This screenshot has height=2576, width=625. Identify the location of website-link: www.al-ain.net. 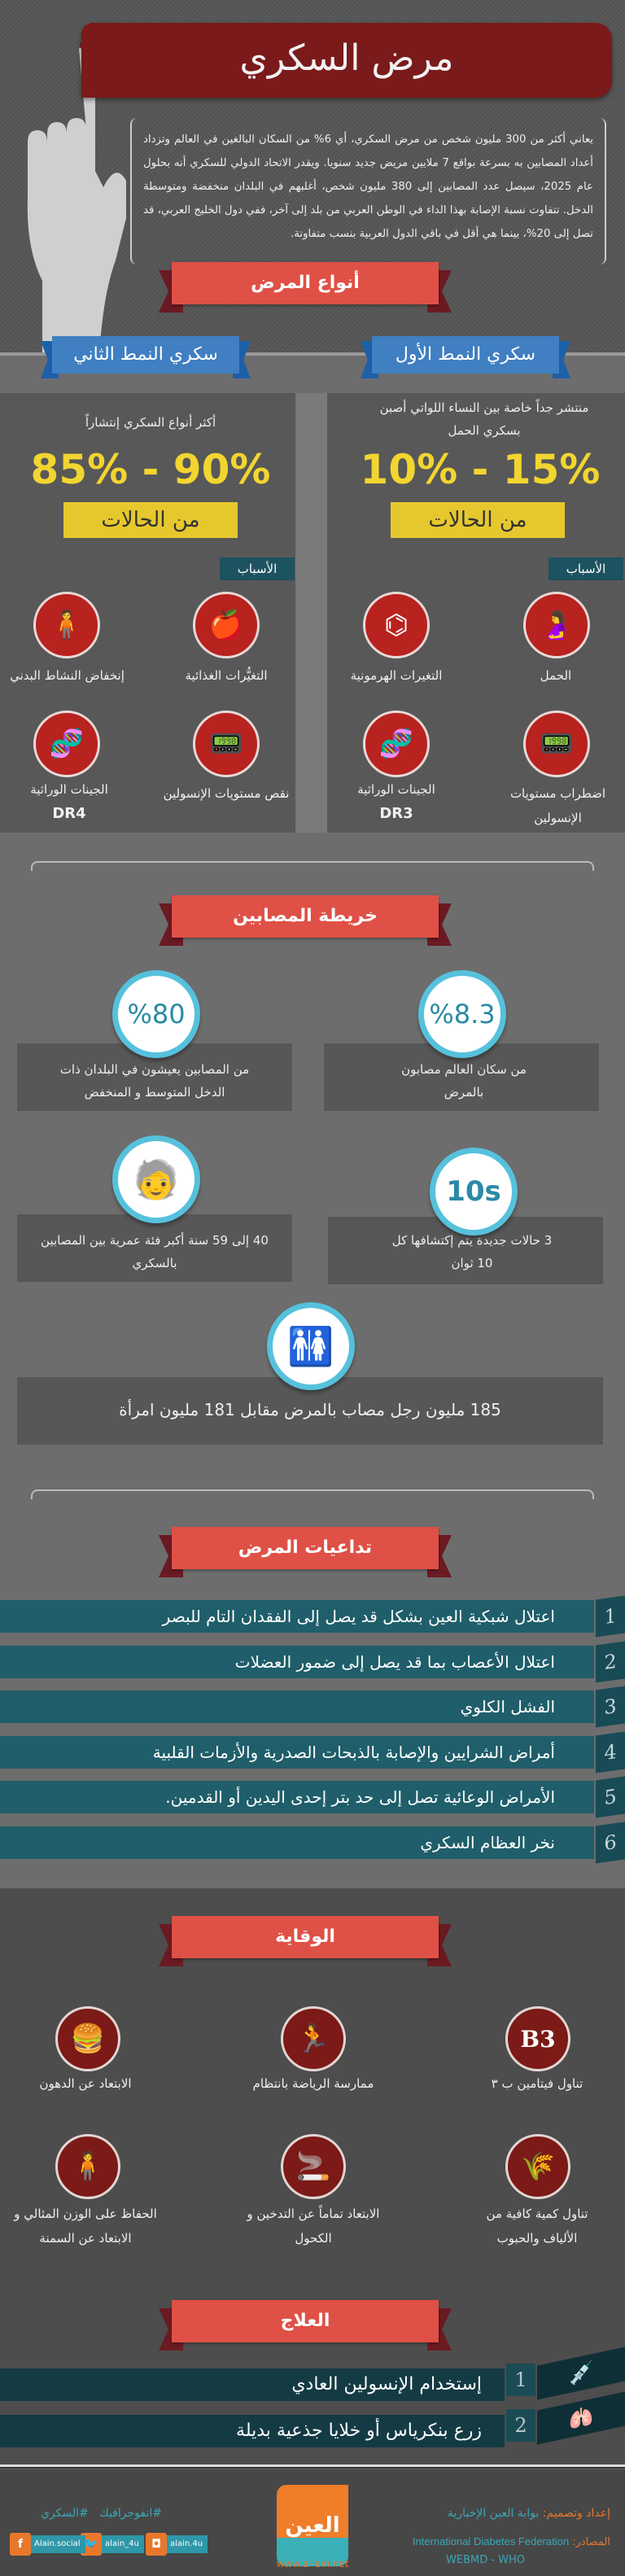
(312, 2563).